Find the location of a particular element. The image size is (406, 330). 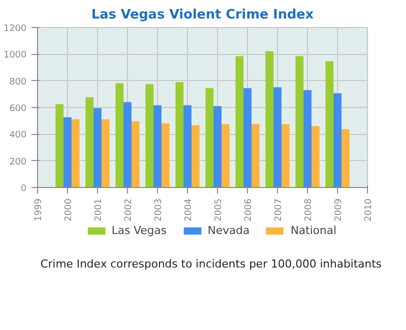

x-tick-label: 2000 is located at coordinates (69, 210).